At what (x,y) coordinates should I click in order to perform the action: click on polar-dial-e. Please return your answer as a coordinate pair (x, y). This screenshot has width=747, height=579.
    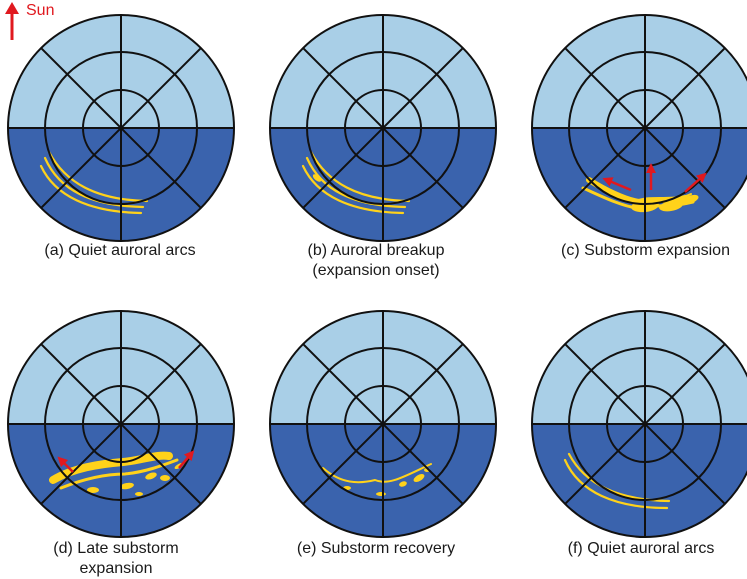
    Looking at the image, I should click on (383, 424).